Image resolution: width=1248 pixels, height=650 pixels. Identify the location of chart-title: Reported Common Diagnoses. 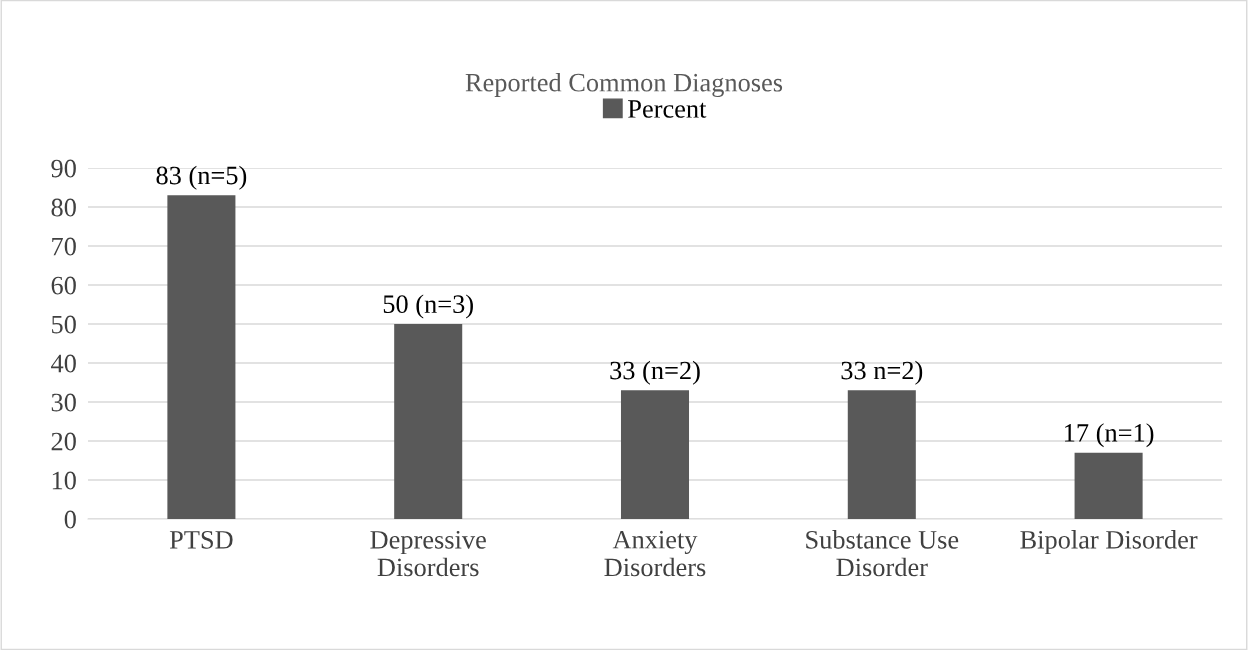
(624, 85).